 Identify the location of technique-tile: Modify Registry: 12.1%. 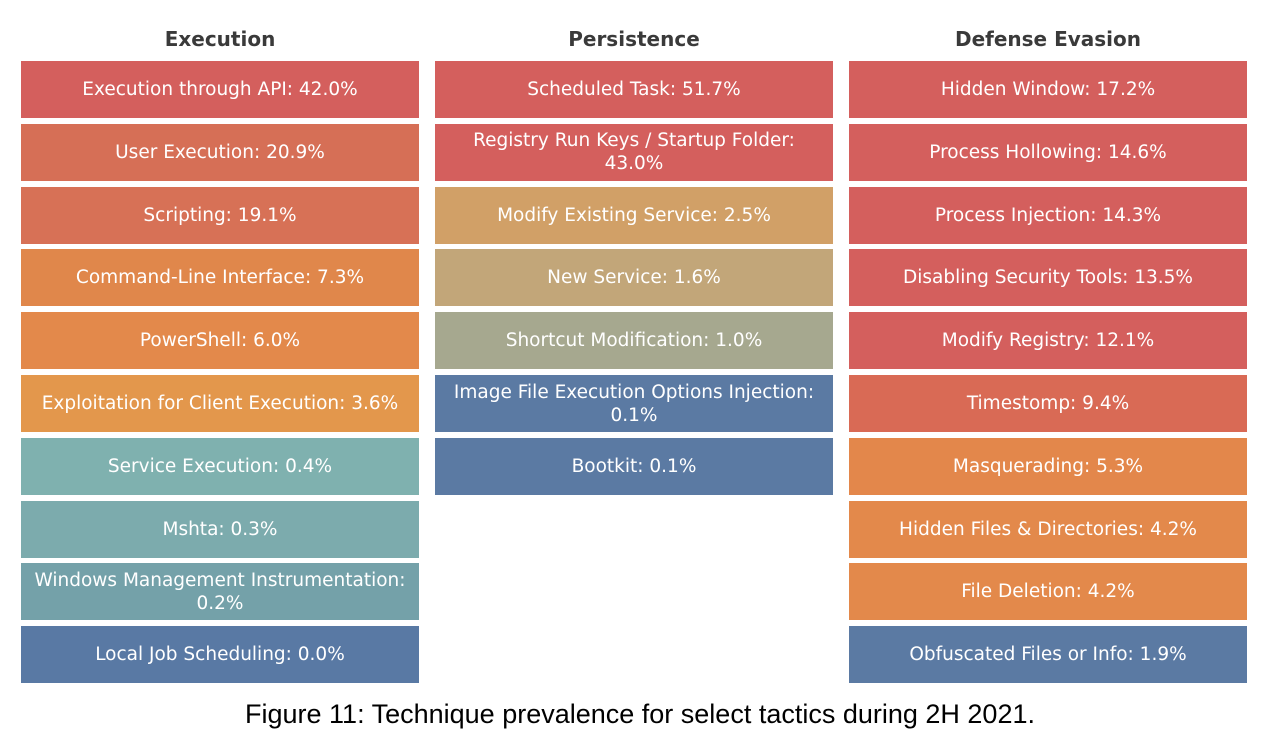
(1048, 341).